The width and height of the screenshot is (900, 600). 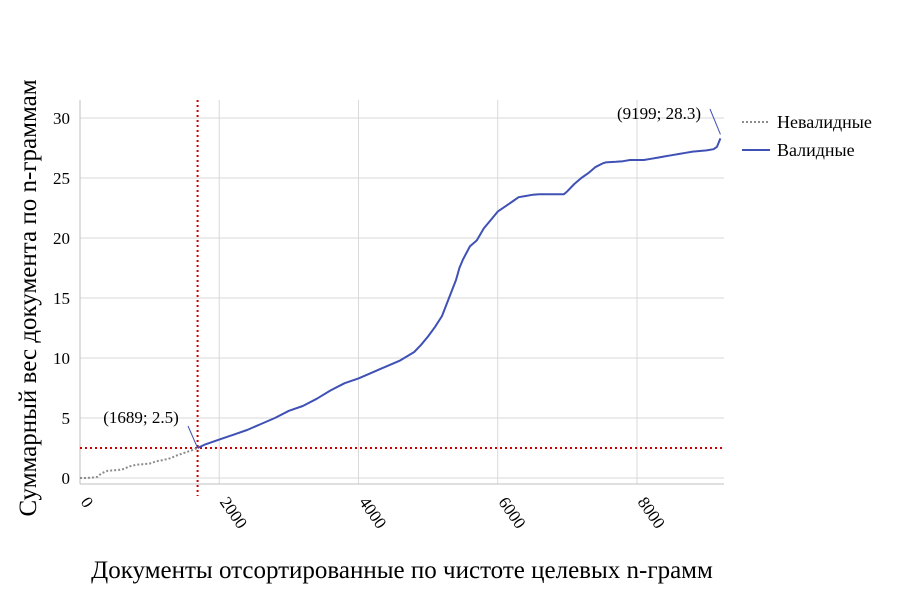 I want to click on y-tick-label-15: 15, so click(x=61, y=298).